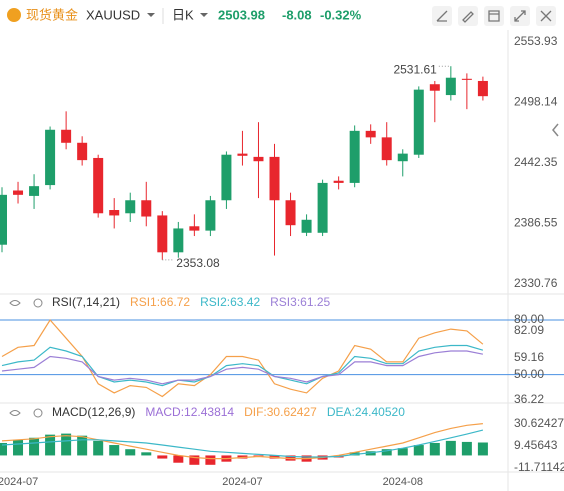 Image resolution: width=564 pixels, height=491 pixels. Describe the element at coordinates (93, 412) in the screenshot. I see `panel-title: MACD(12,26,9)` at that location.